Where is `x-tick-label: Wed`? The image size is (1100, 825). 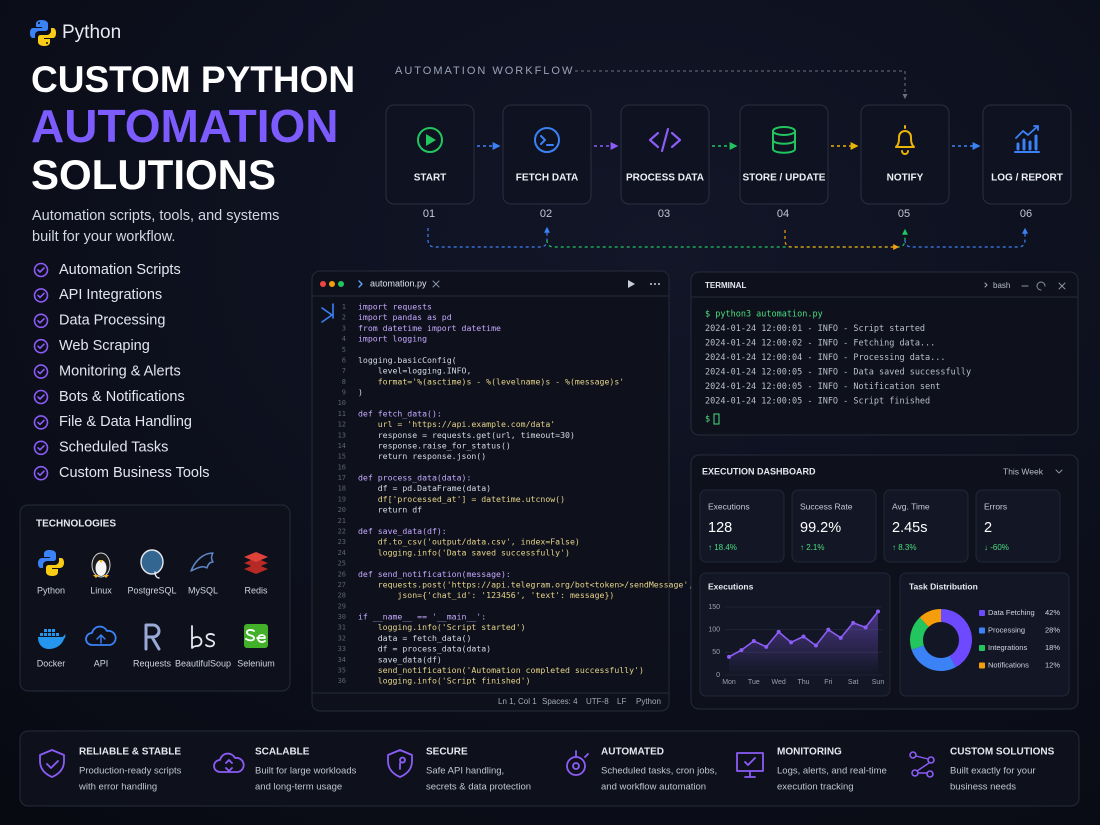
x-tick-label: Wed is located at coordinates (779, 682).